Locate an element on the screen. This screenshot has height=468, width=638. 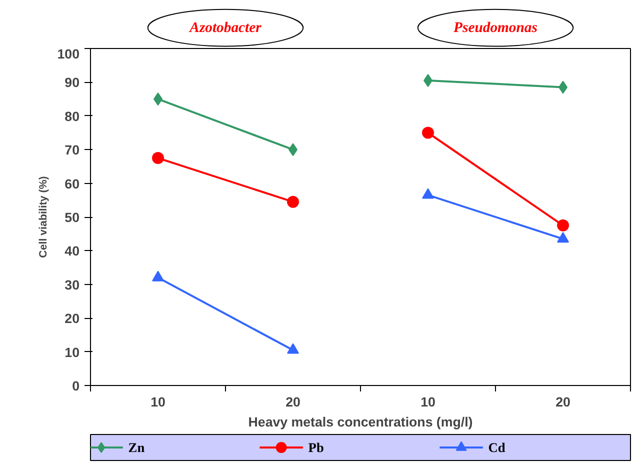
text: Azotobacter is located at coordinates (225, 28).